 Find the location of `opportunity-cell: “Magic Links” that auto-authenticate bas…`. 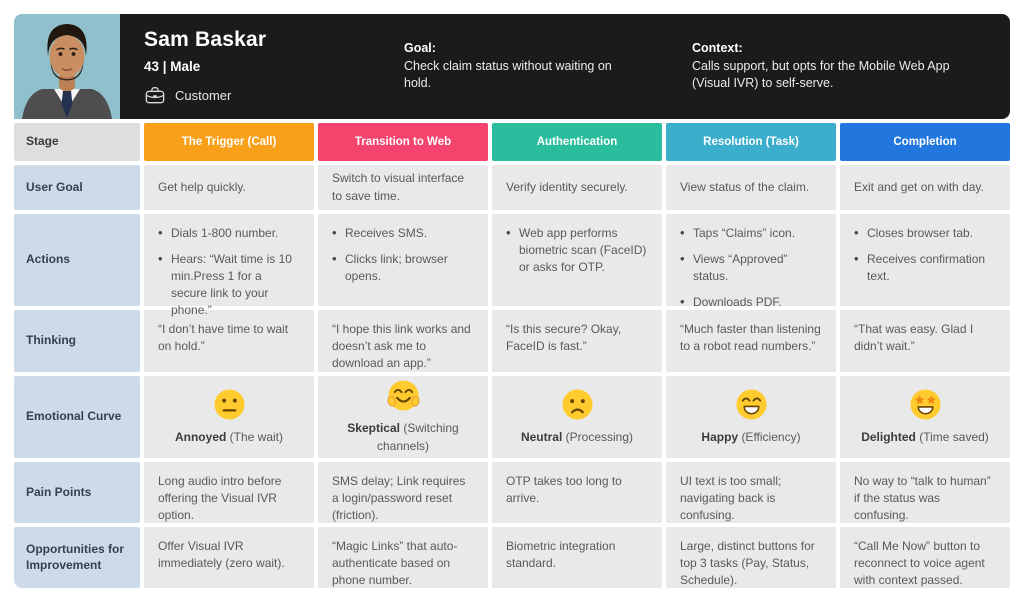

opportunity-cell: “Magic Links” that auto-authenticate bas… is located at coordinates (403, 557).